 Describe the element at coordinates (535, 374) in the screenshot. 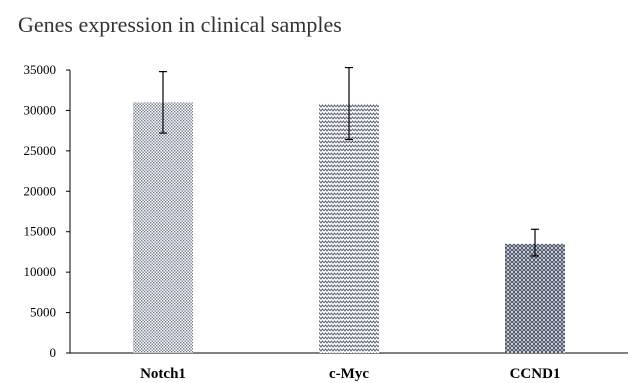

I see `category-label: CCND1` at that location.